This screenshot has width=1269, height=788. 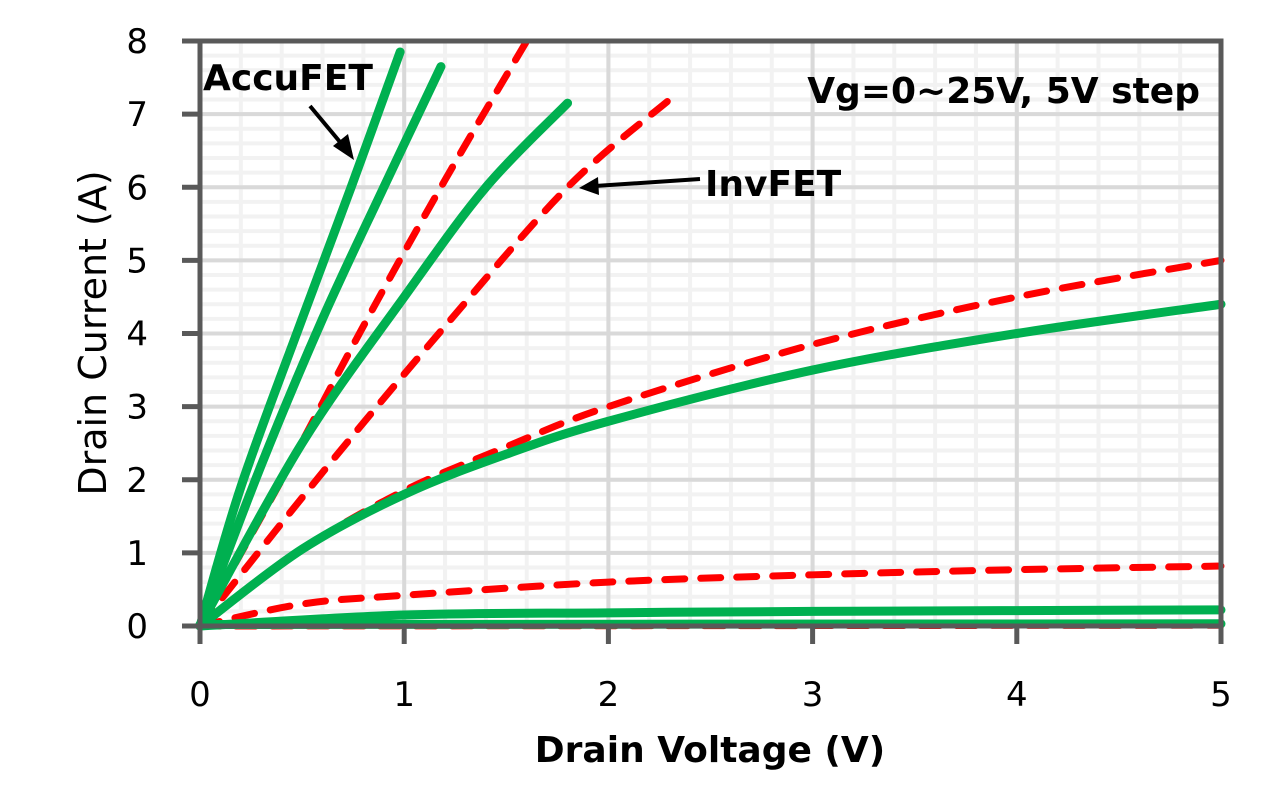 What do you see at coordinates (1003, 91) in the screenshot?
I see `annotation-condition: Vg=0~25V, 5V step` at bounding box center [1003, 91].